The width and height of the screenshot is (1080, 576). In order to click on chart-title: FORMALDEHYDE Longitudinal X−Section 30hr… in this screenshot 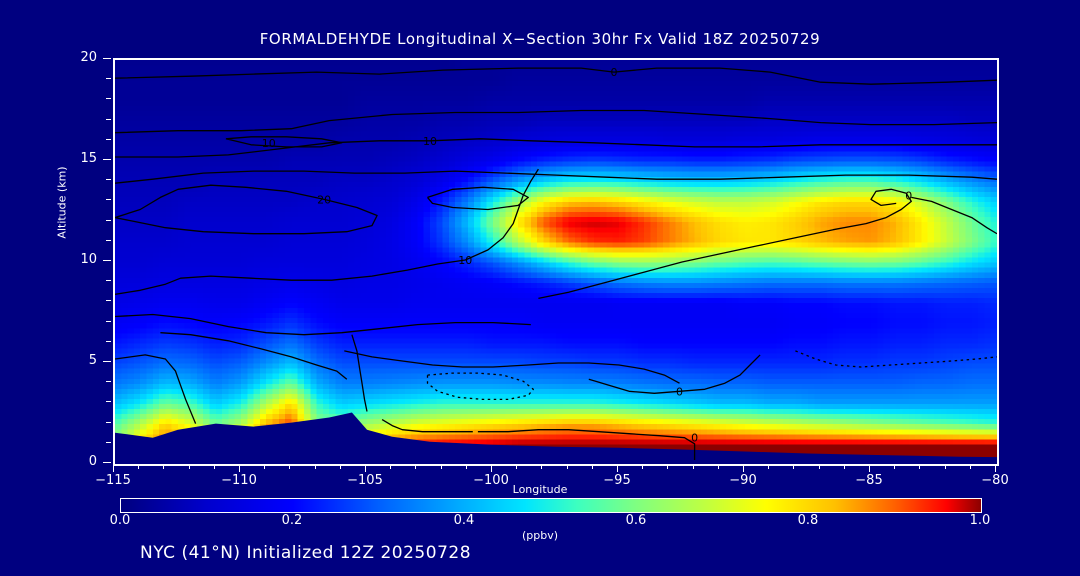, I will do `click(540, 39)`.